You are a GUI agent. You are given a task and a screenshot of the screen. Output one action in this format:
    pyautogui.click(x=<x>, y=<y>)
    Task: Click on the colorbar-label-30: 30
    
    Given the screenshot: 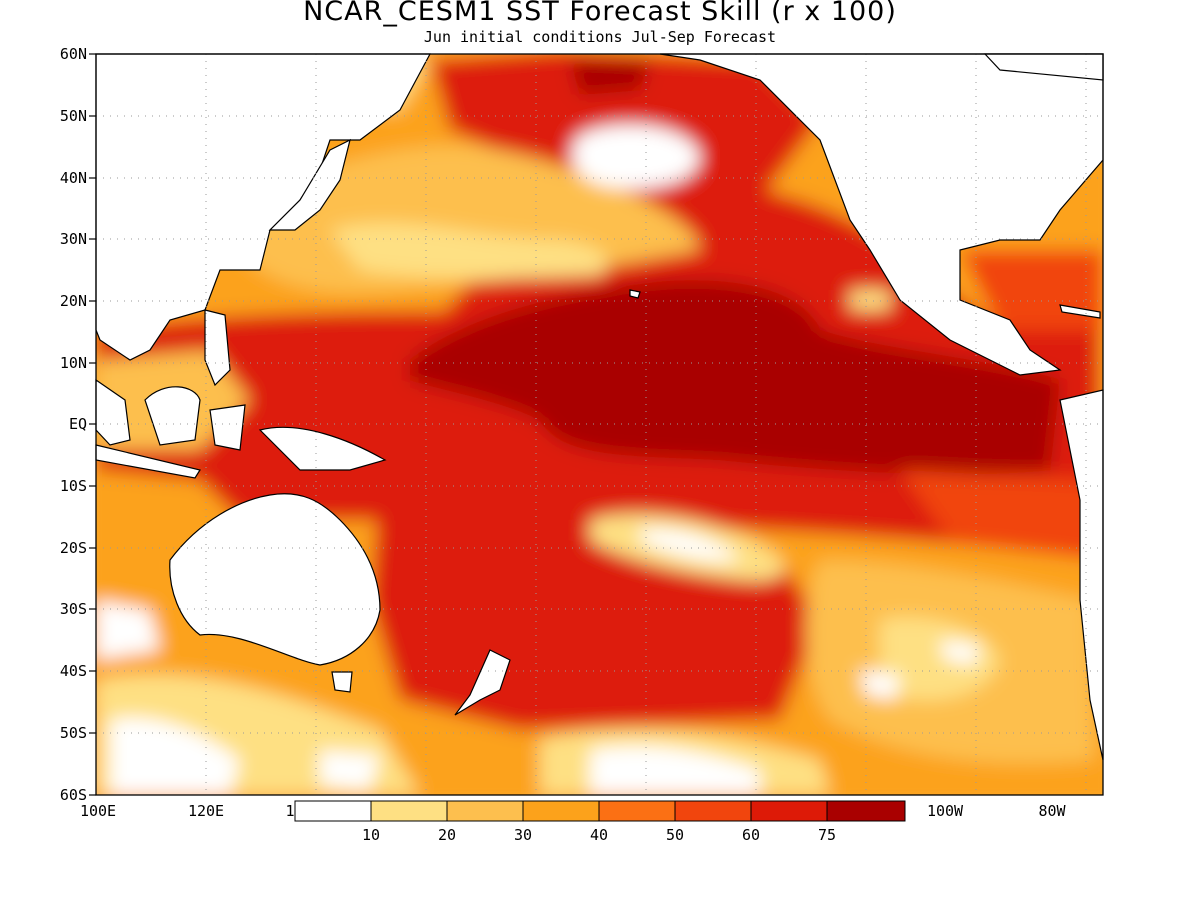 What is the action you would take?
    pyautogui.click(x=523, y=835)
    